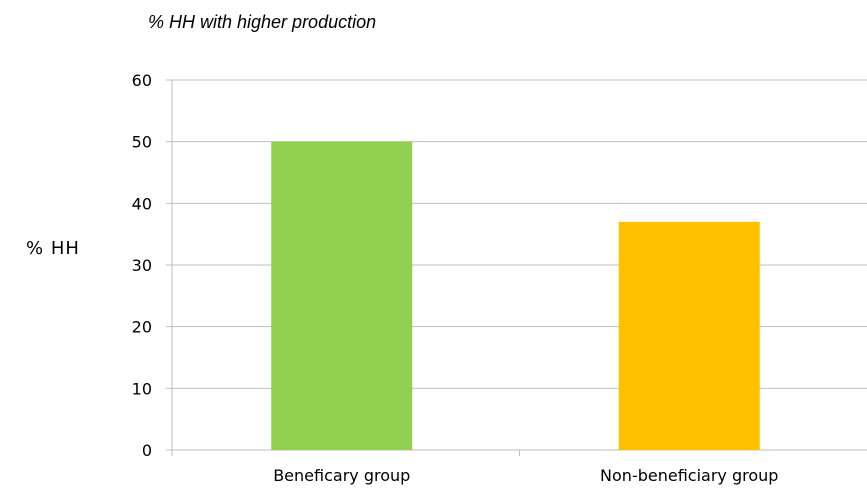 This screenshot has height=490, width=867. I want to click on x-tick-label: Beneficary group, so click(341, 475).